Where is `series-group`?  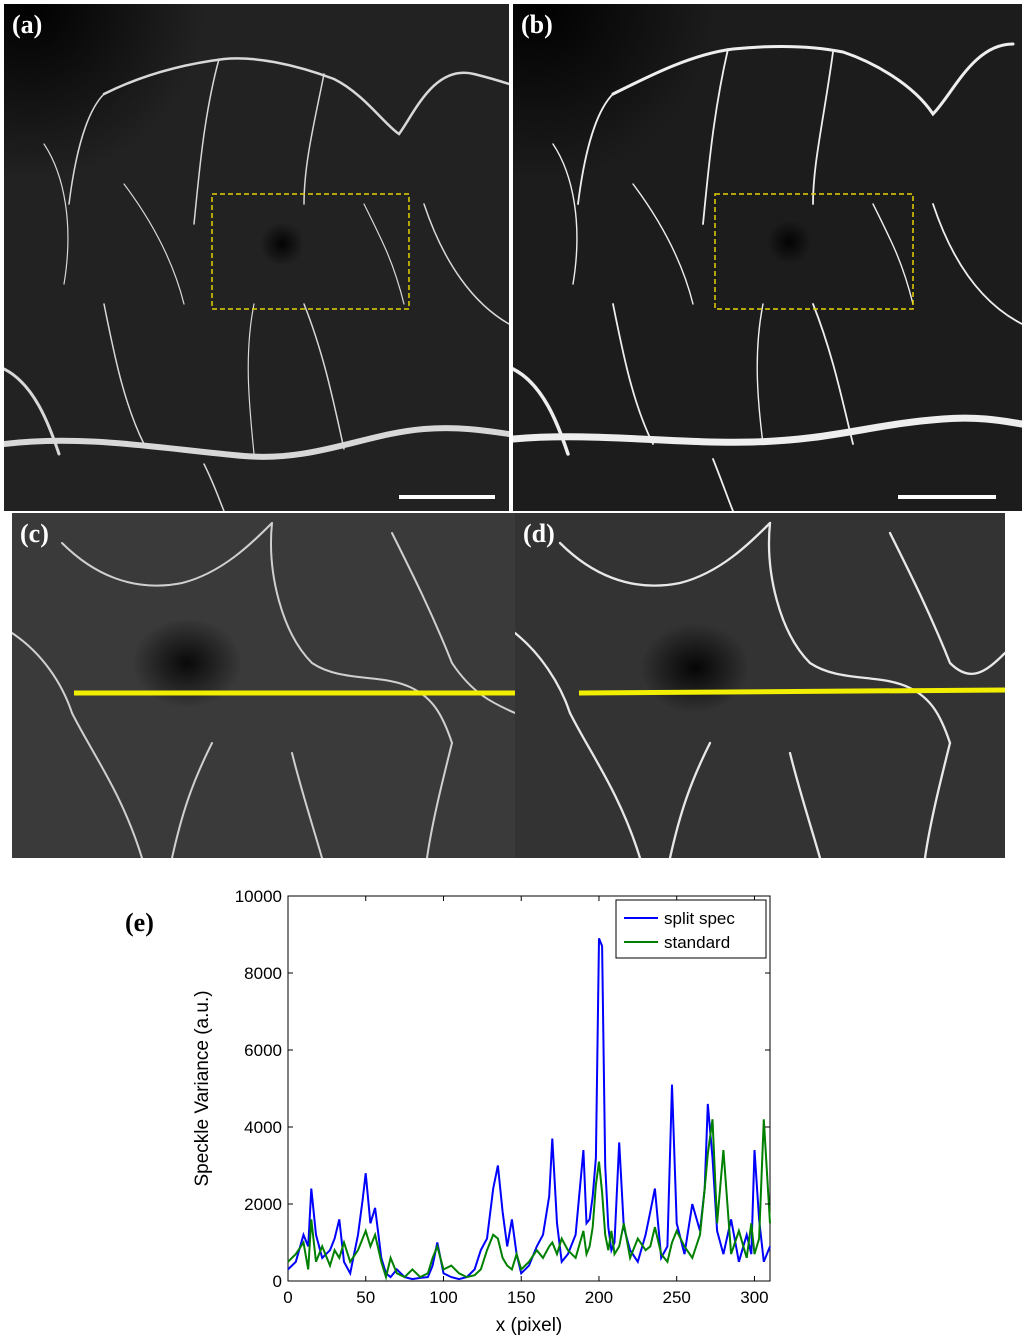 series-group is located at coordinates (529, 1109).